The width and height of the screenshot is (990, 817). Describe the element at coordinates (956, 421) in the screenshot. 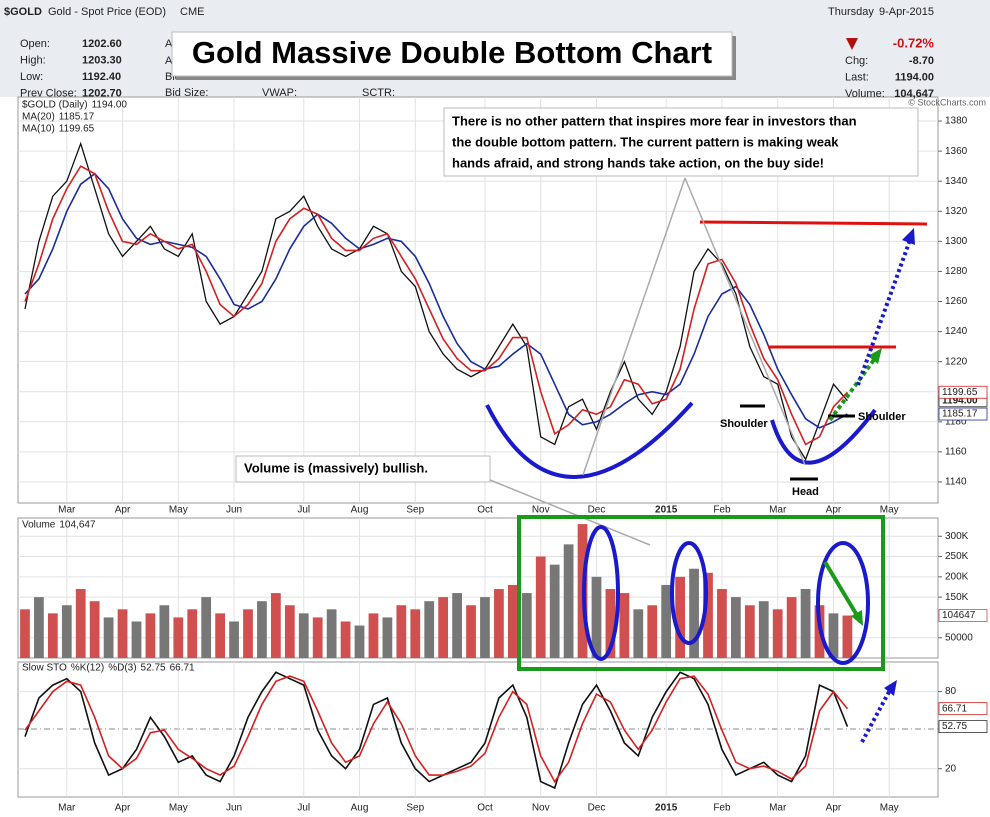

I see `y-tick-label: 1180` at that location.